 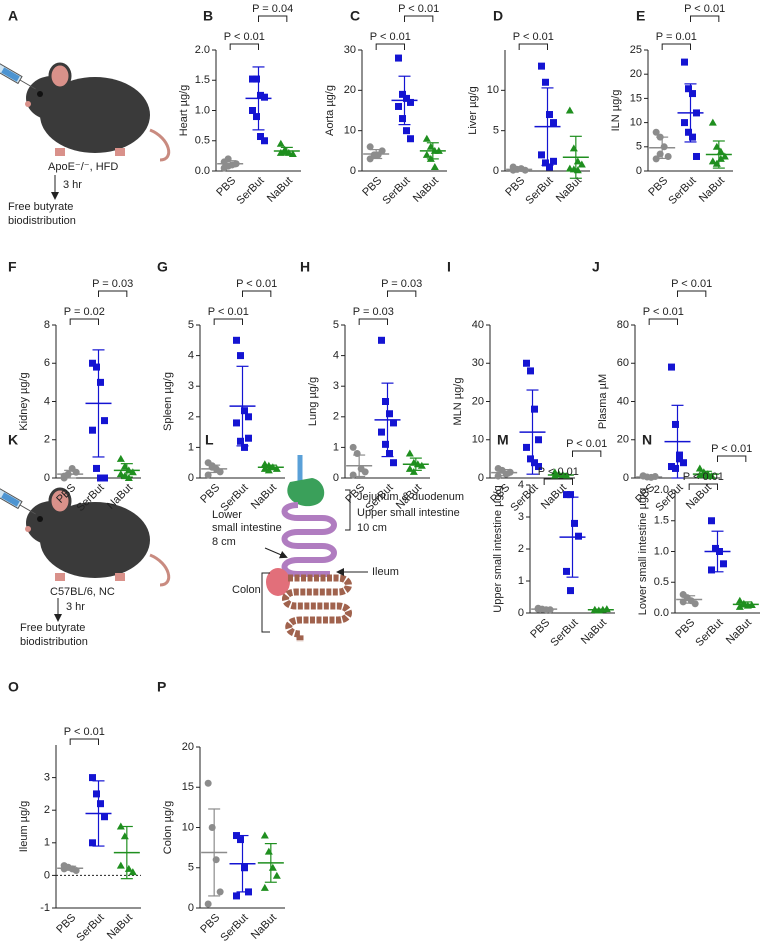 What do you see at coordinates (13, 440) in the screenshot?
I see `panel-letter: K` at bounding box center [13, 440].